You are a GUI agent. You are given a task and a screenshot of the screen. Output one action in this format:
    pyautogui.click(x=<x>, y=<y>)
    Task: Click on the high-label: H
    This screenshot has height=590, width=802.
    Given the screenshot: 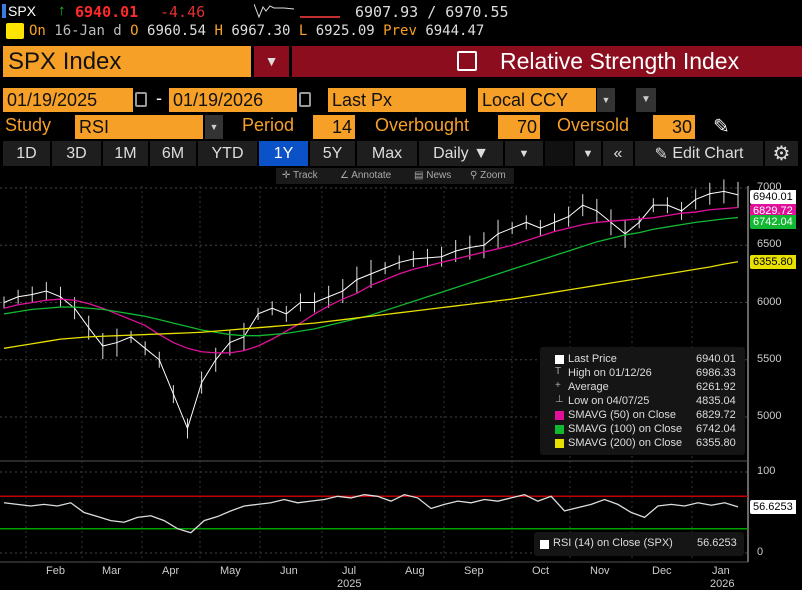 What is the action you would take?
    pyautogui.click(x=218, y=31)
    